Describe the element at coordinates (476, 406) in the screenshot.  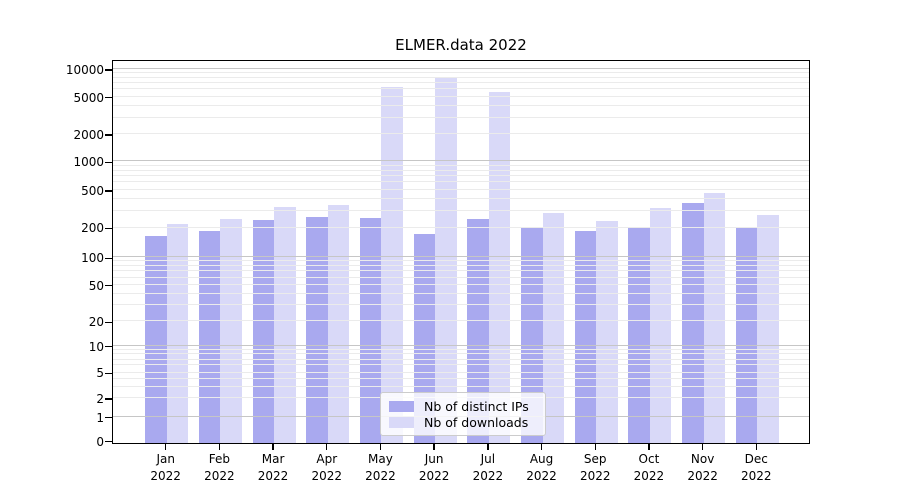
I see `legend-label-distinct-ips: Nb of distinct IPs` at that location.